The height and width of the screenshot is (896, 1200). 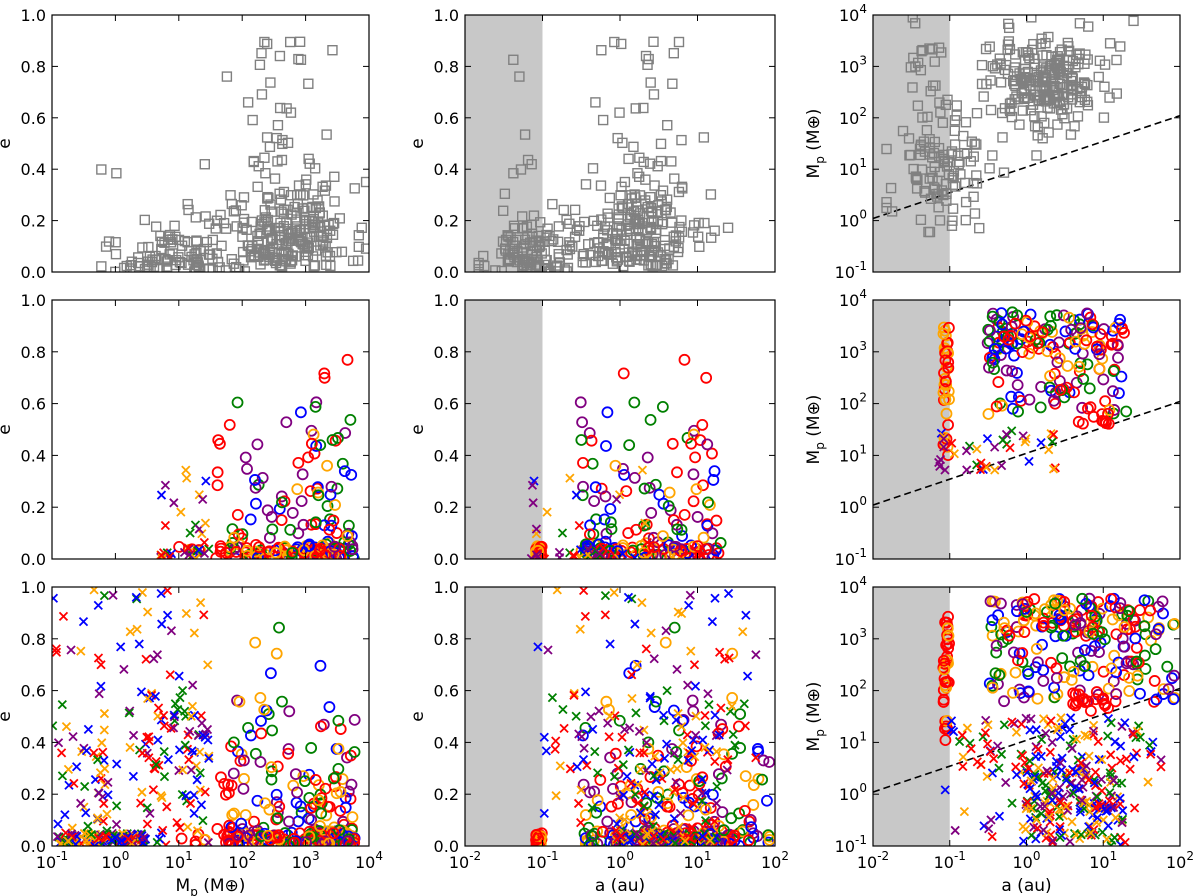 I want to click on y-tick-label: 1.0, so click(x=446, y=587).